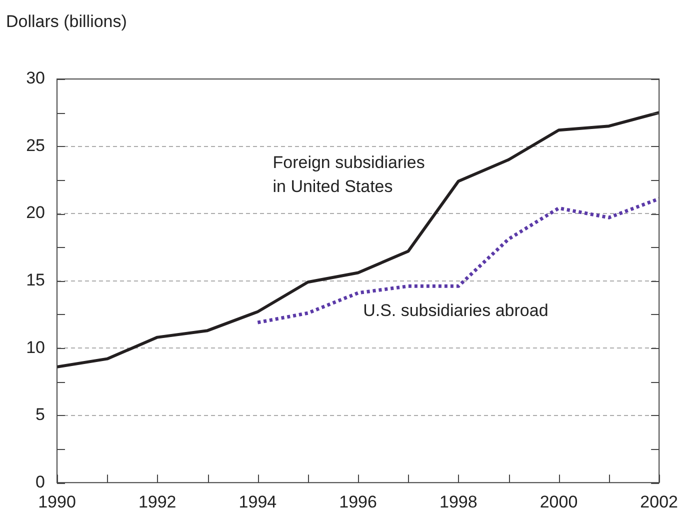 Image resolution: width=688 pixels, height=531 pixels. I want to click on y-tick-label: 10, so click(35, 347).